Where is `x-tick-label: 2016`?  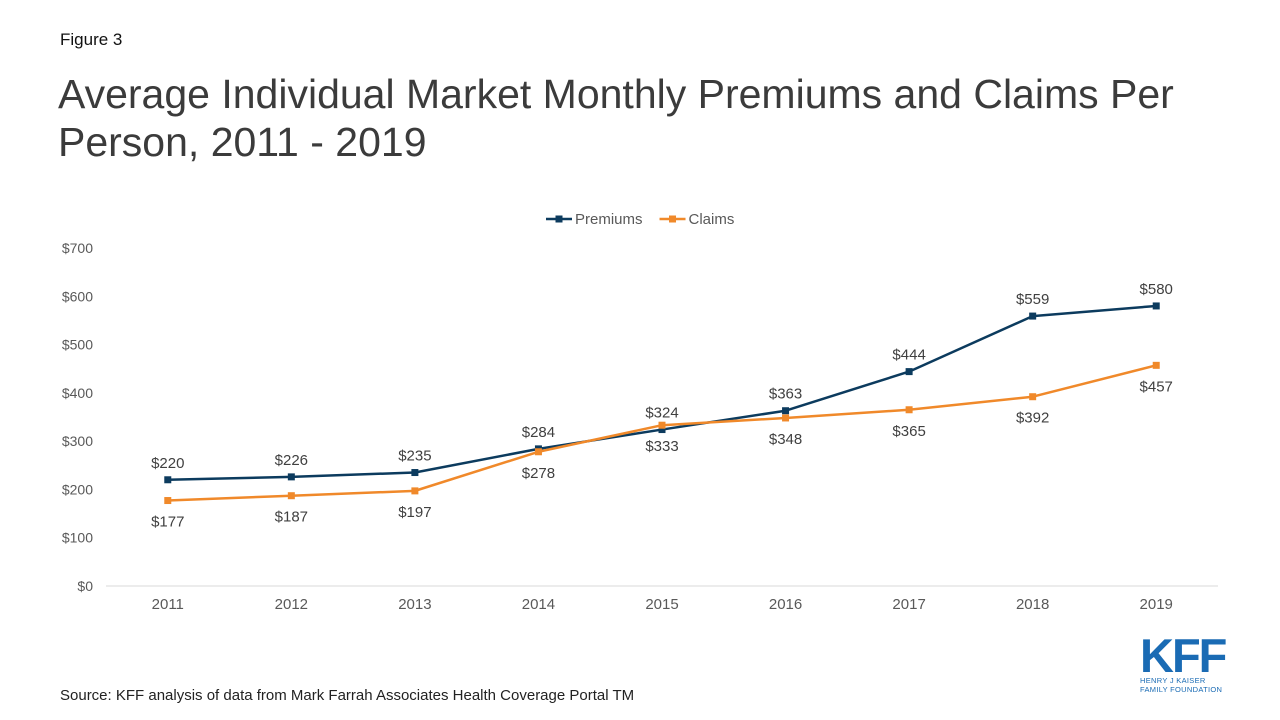
x-tick-label: 2016 is located at coordinates (785, 604).